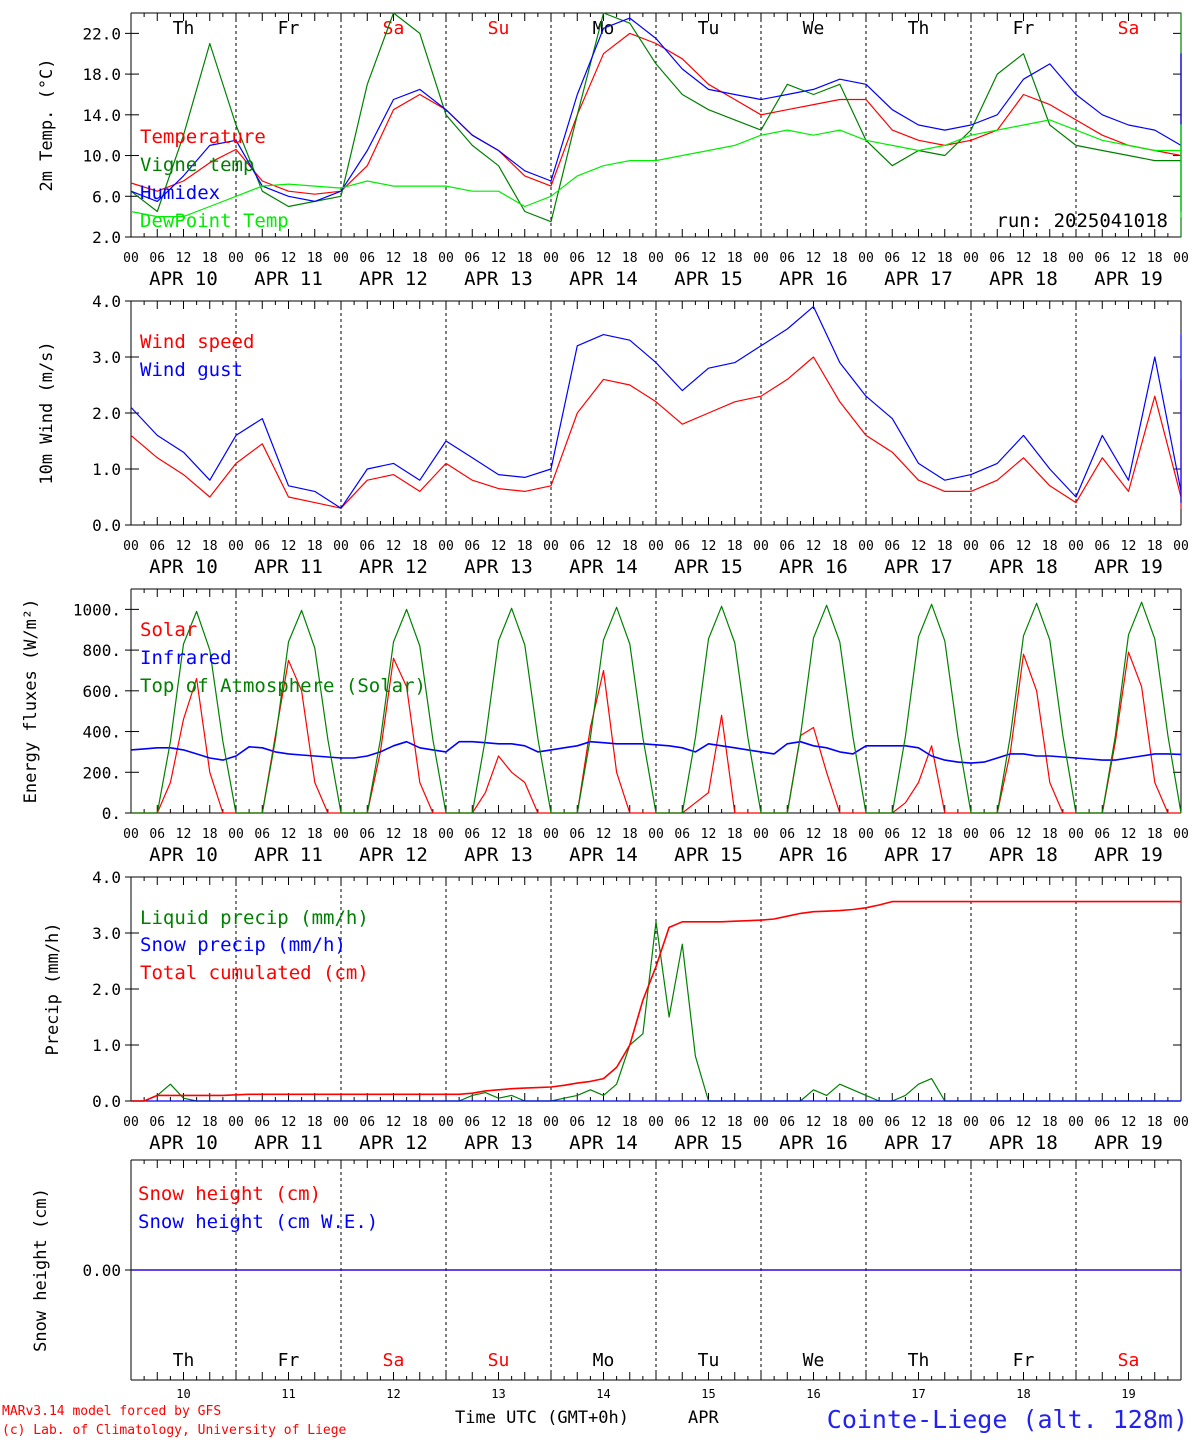 The image size is (1194, 1440). What do you see at coordinates (703, 1418) in the screenshot?
I see `month-axis-label: APR` at bounding box center [703, 1418].